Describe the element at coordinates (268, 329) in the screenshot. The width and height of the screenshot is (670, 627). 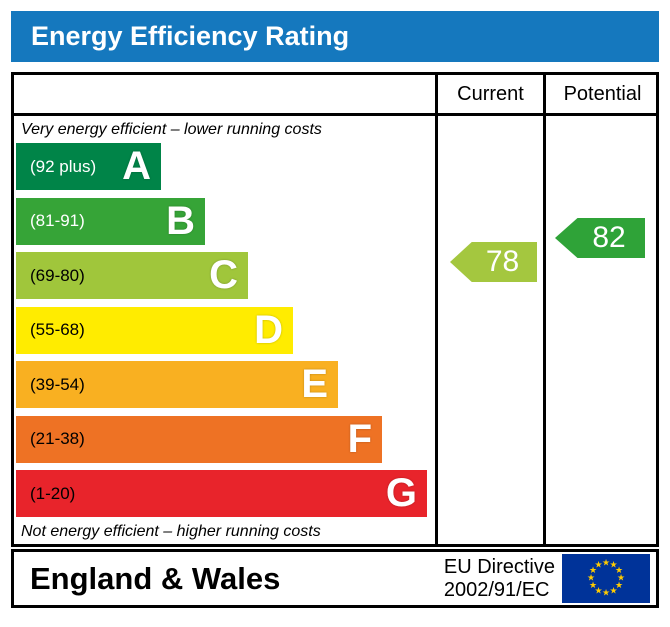
I see `band-letter: D` at that location.